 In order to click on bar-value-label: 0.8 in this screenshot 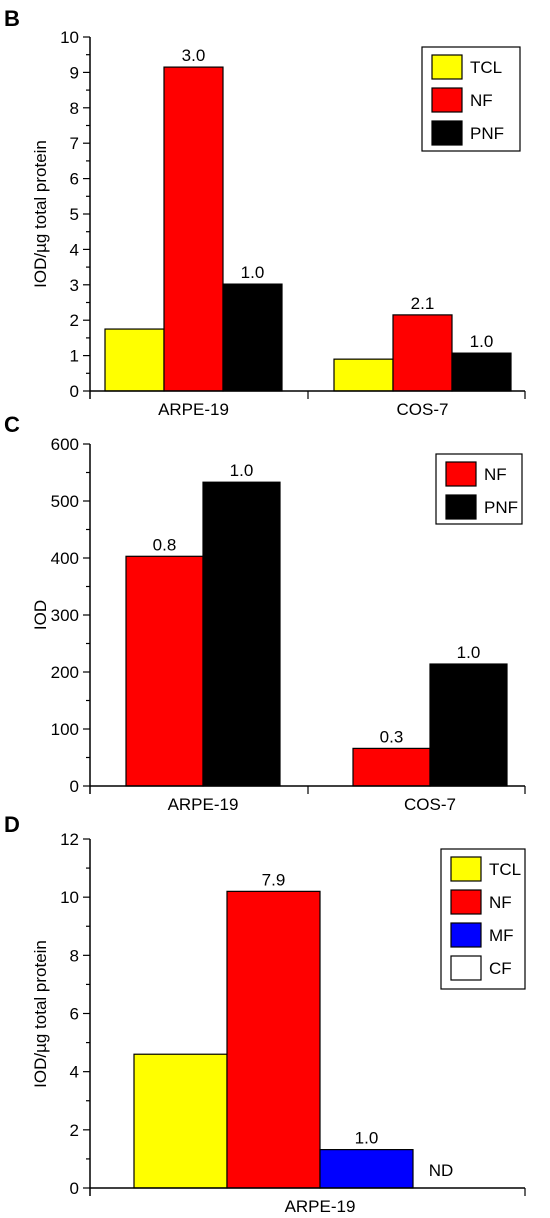, I will do `click(165, 544)`.